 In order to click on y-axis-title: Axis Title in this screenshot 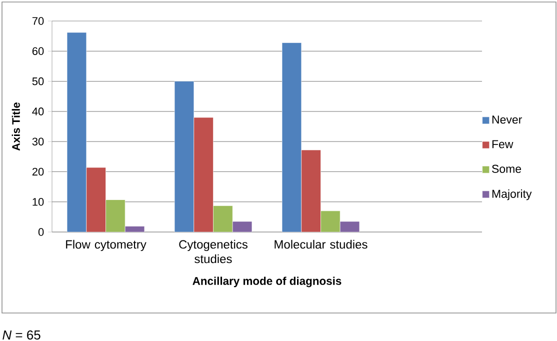, I will do `click(16, 126)`.